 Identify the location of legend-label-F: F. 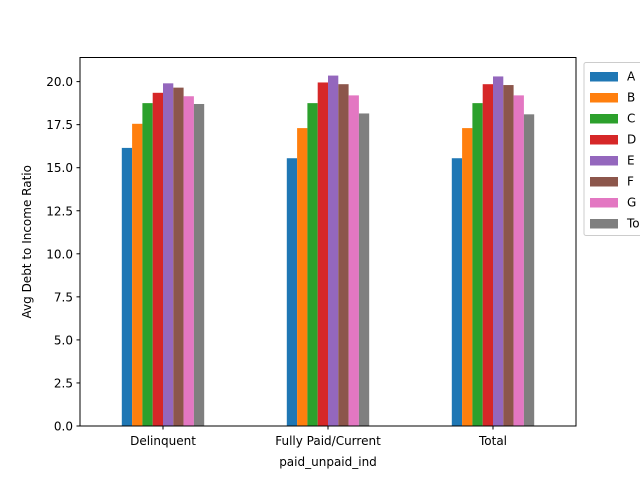
(630, 182).